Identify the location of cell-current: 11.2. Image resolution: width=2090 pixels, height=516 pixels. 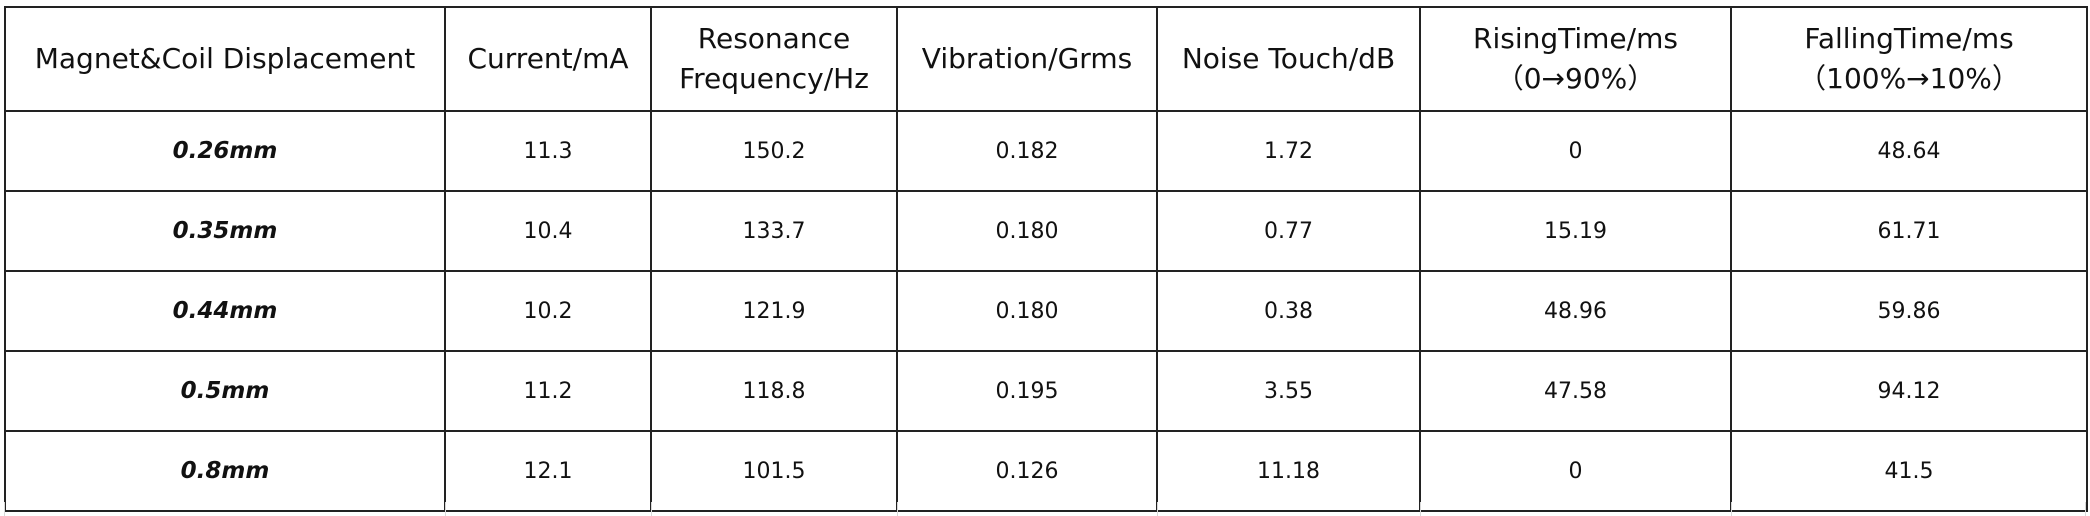
(548, 391).